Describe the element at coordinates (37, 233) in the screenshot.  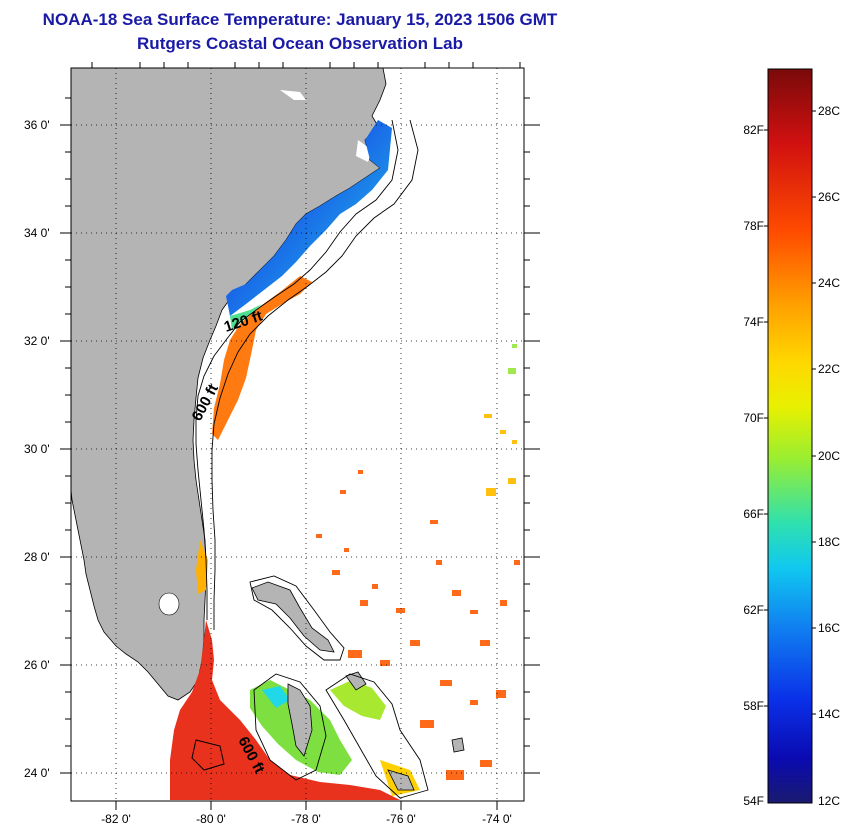
I see `lat-label-34: 34 0'` at that location.